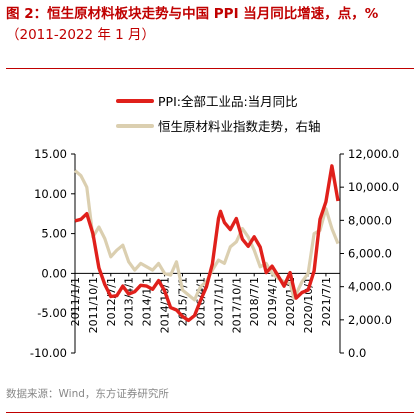 This screenshot has height=418, width=419. I want to click on y-right-tick-label: 2,000.0, so click(370, 320).